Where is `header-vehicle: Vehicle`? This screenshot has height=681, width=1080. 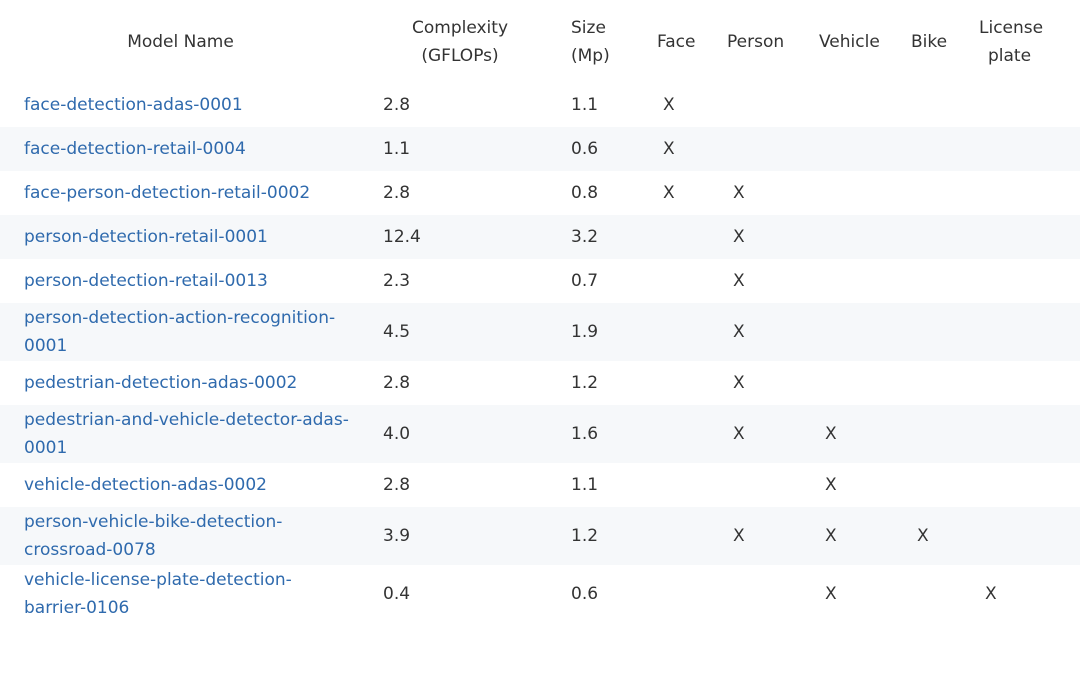
header-vehicle: Vehicle is located at coordinates (849, 41).